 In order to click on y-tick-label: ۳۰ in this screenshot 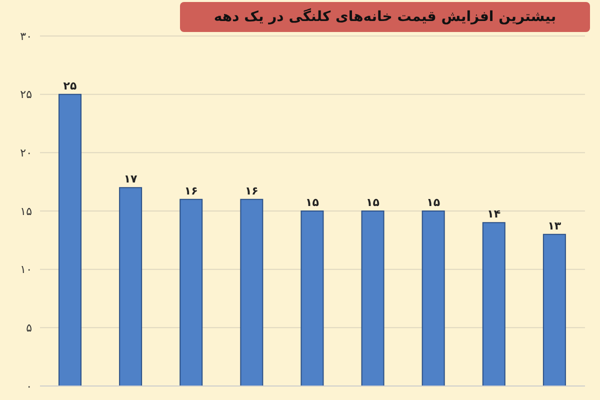, I will do `click(26, 36)`.